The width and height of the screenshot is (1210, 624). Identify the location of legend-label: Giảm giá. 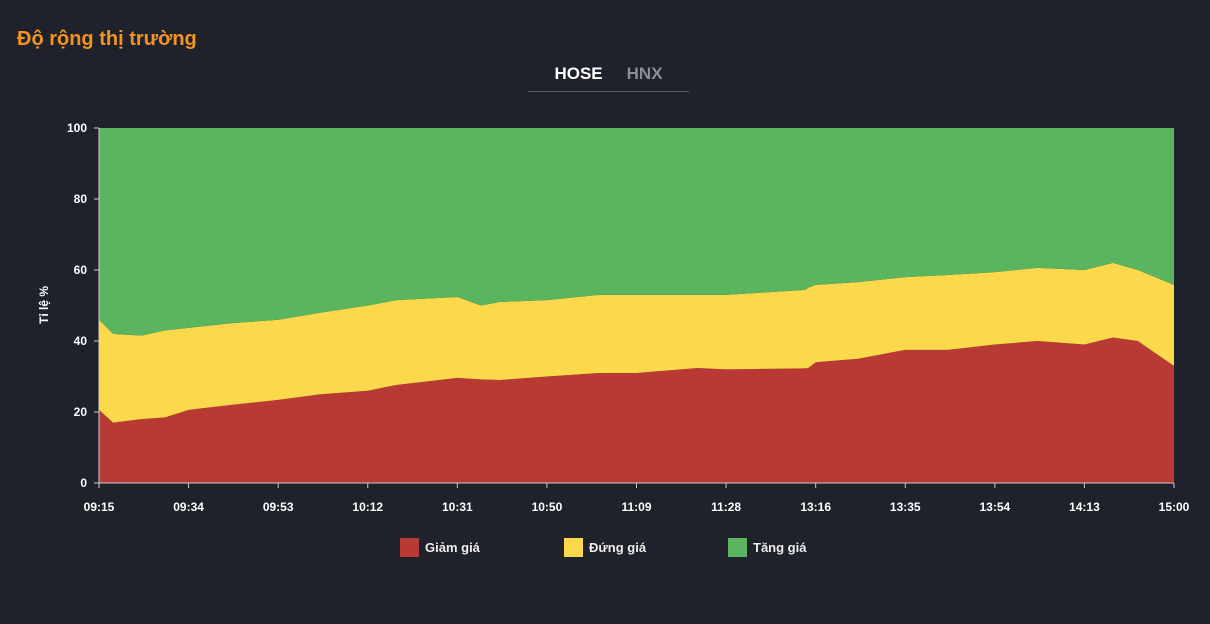
(452, 547).